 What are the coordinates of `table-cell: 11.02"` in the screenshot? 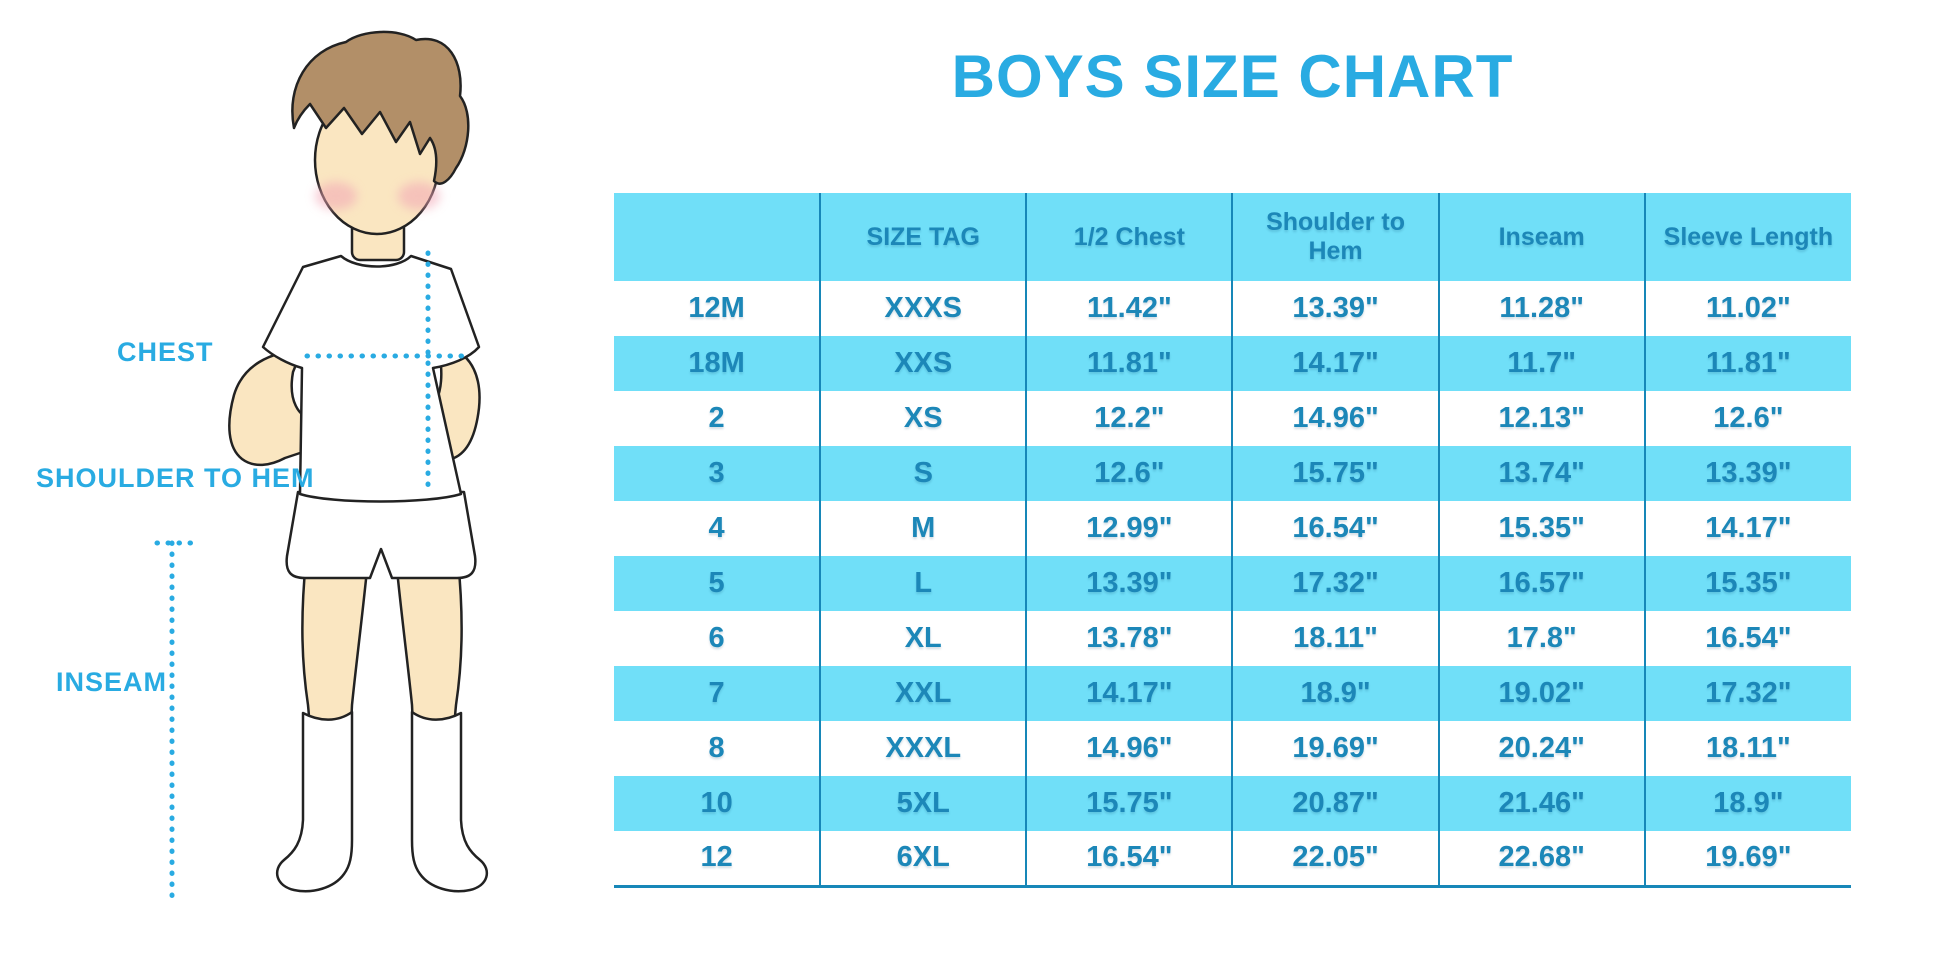 It's located at (1748, 308).